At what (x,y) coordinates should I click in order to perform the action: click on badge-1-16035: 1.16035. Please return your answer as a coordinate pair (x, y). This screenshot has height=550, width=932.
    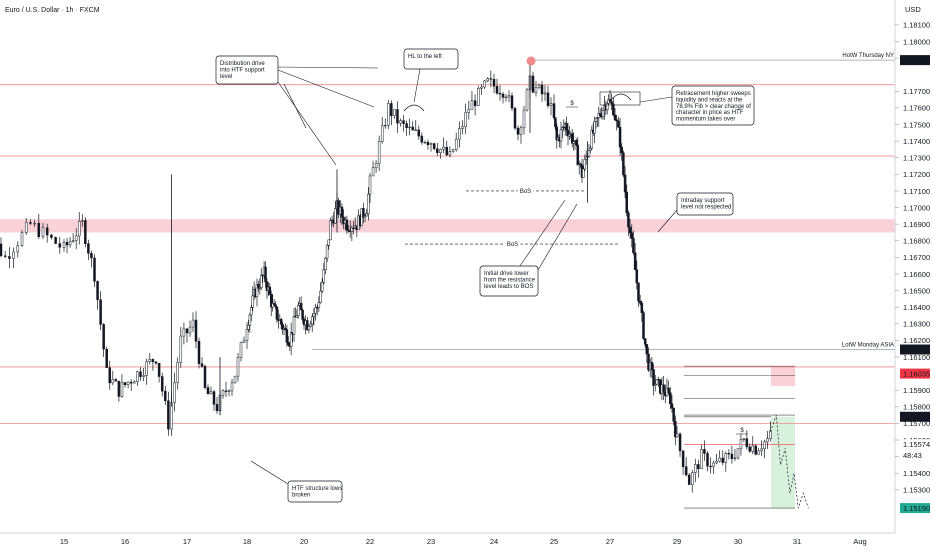
    Looking at the image, I should click on (916, 373).